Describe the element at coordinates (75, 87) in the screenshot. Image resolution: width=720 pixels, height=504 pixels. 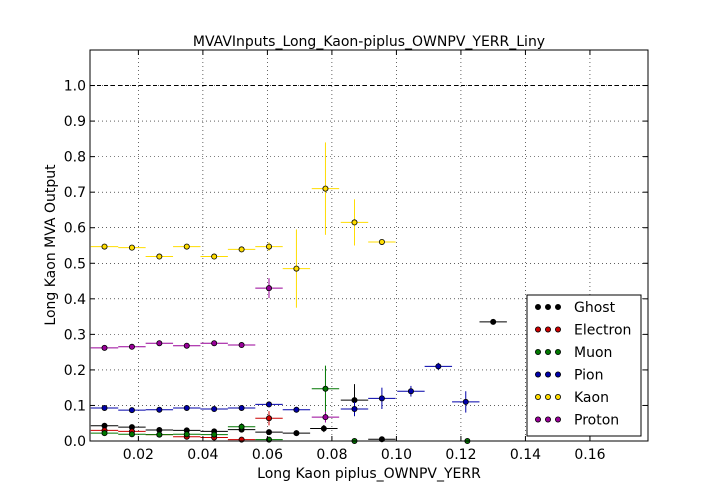
I see `y-tick-label: 1.0` at that location.